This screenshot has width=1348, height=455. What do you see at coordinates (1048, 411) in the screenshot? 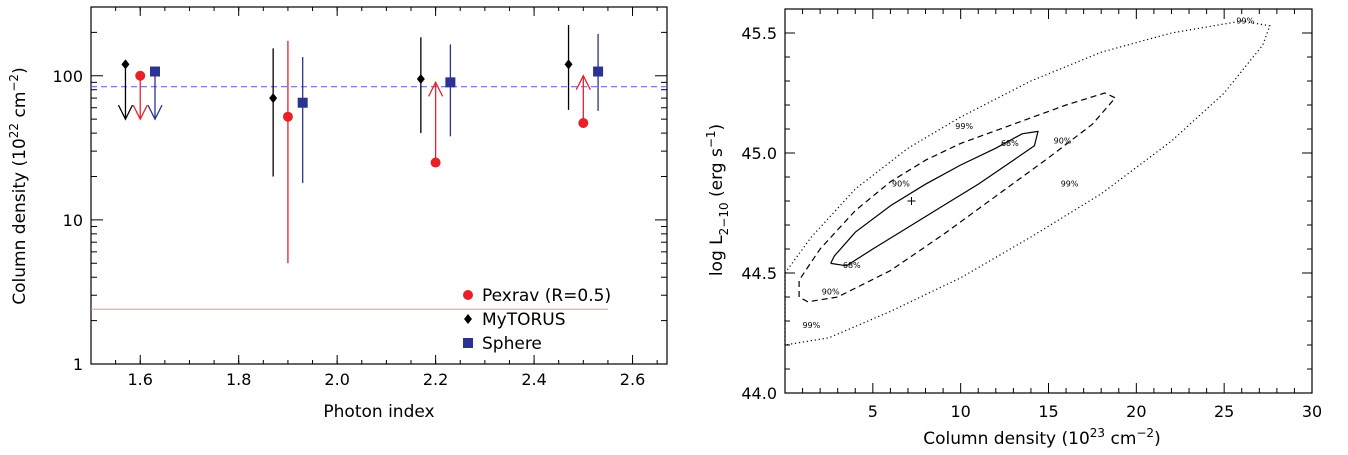
I see `right-x-tick-label: 15` at bounding box center [1048, 411].